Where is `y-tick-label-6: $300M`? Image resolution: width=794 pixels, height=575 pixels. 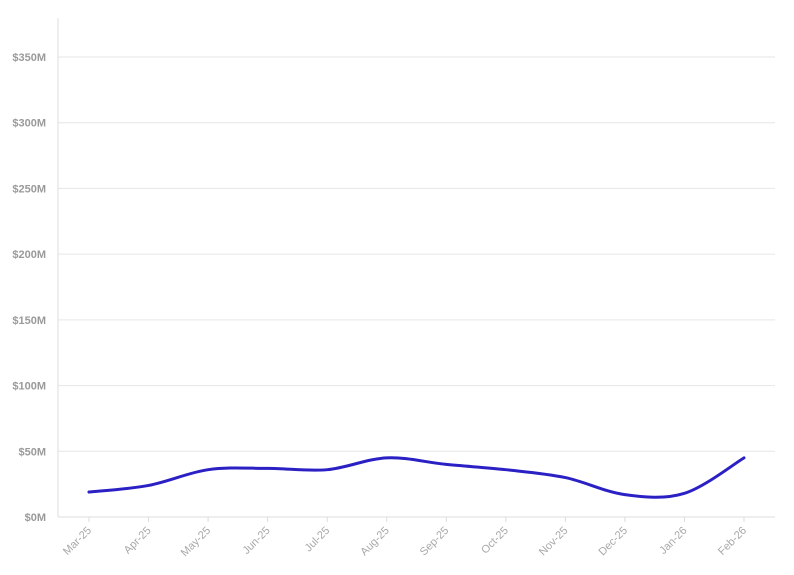 y-tick-label-6: $300M is located at coordinates (29, 124).